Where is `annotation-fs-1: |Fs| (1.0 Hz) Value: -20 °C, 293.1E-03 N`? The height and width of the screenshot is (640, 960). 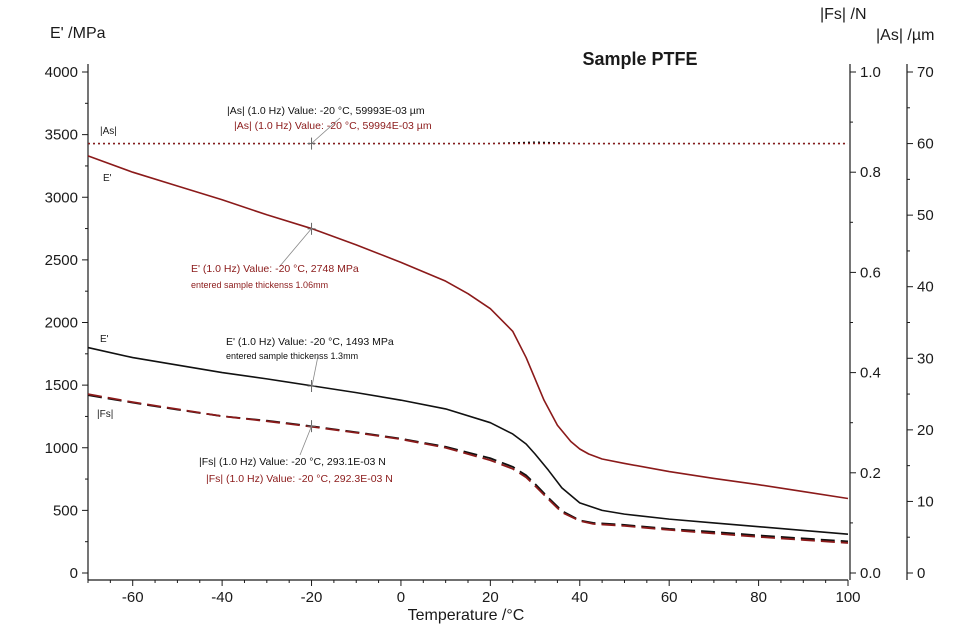 annotation-fs-1: |Fs| (1.0 Hz) Value: -20 °C, 293.1E-03 N is located at coordinates (292, 462).